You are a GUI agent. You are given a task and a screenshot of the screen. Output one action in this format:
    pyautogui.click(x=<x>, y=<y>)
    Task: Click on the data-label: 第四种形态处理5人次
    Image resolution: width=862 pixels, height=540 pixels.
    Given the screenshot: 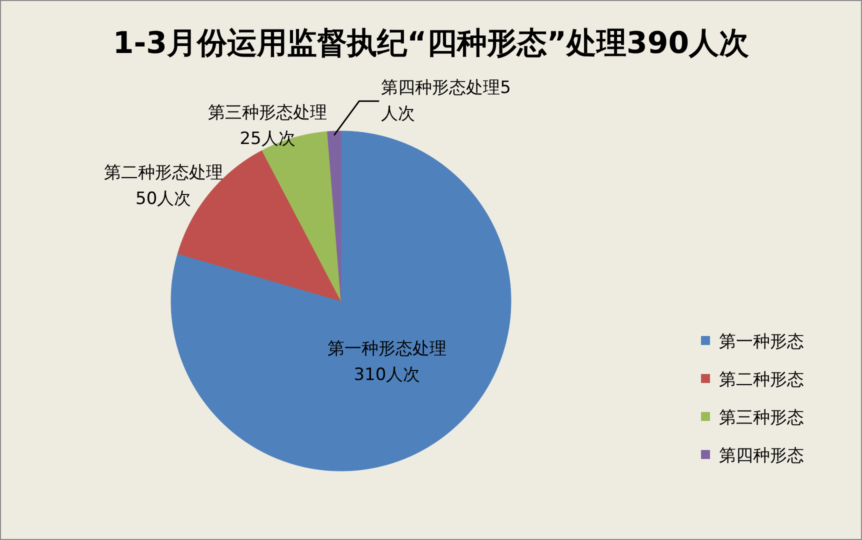 What is the action you would take?
    pyautogui.click(x=446, y=101)
    